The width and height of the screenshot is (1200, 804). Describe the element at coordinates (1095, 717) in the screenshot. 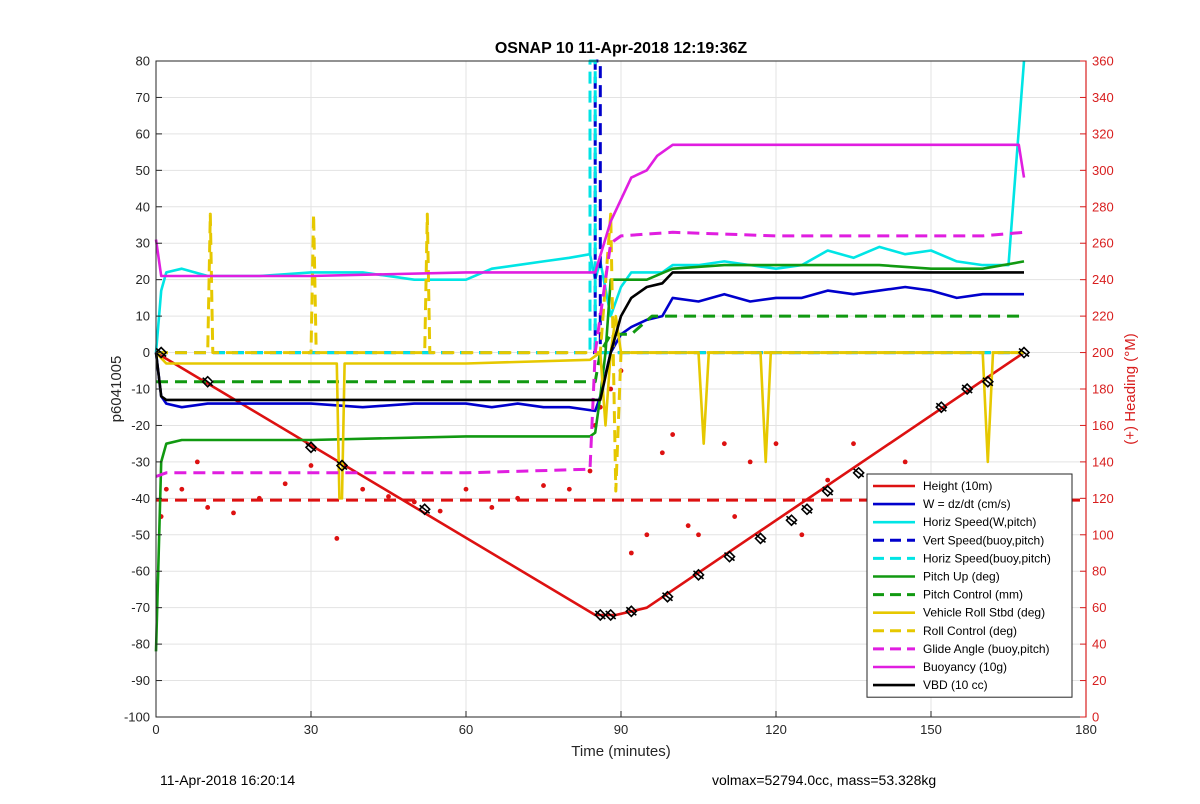

I see `y2-tick-label: 0` at that location.